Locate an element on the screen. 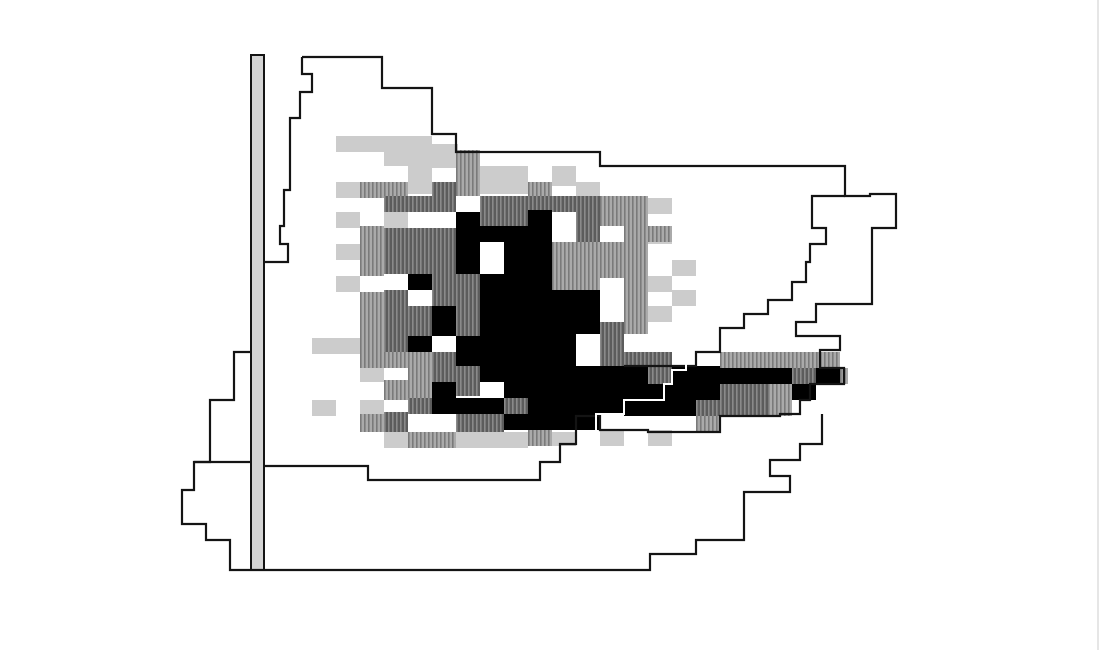 This screenshot has width=1100, height=650. inner-step-outline is located at coordinates (734, 281).